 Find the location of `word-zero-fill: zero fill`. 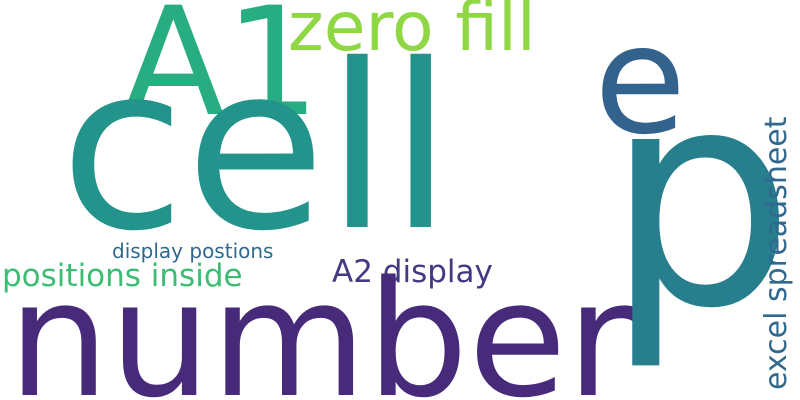

word-zero-fill: zero fill is located at coordinates (412, 33).